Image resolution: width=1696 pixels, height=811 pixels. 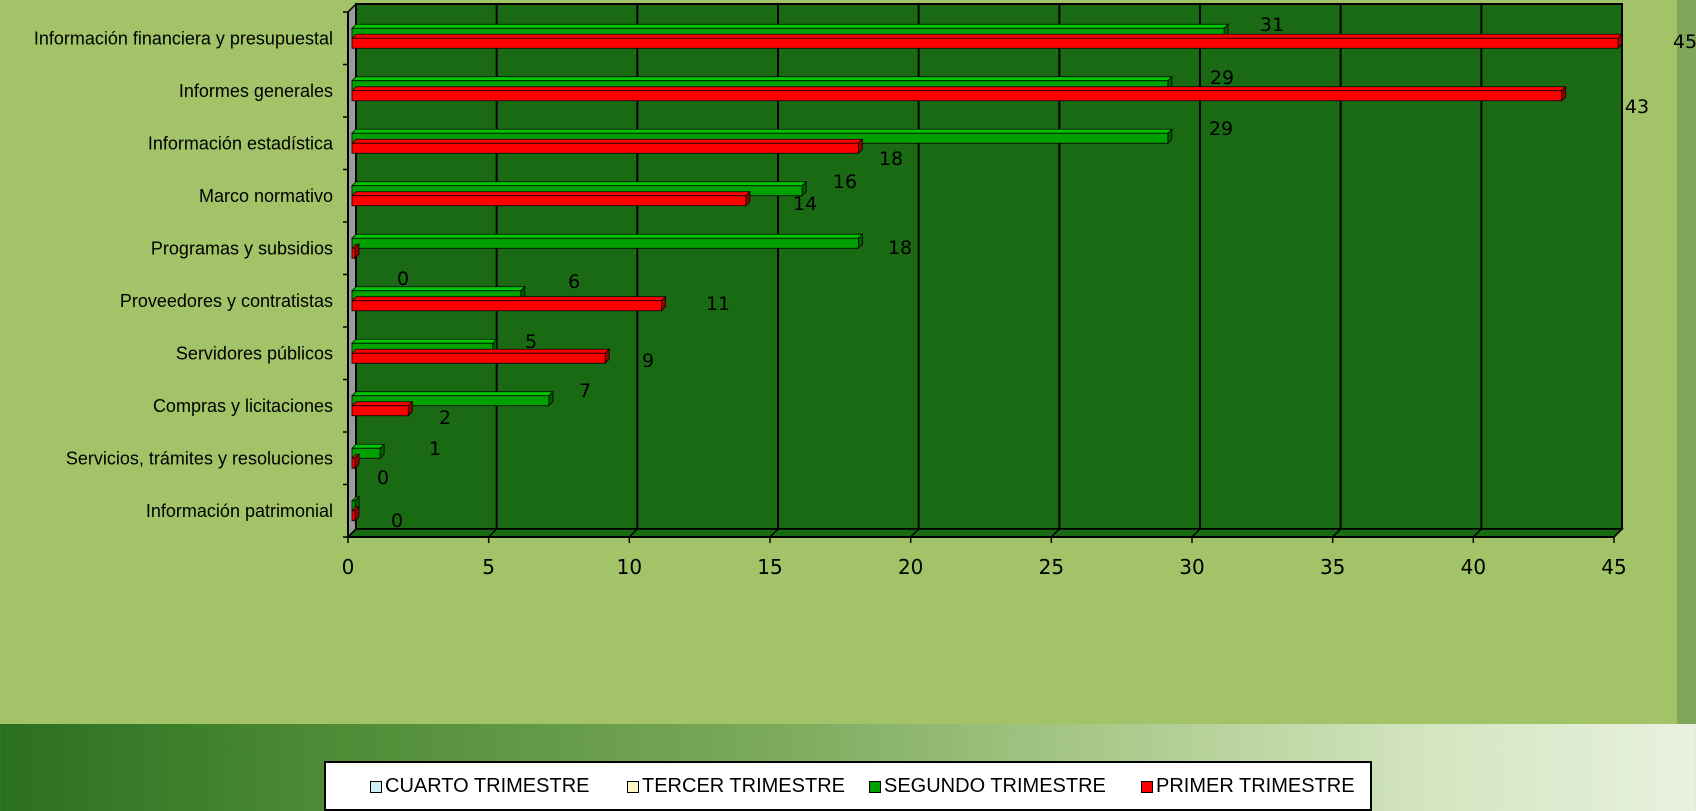 What do you see at coordinates (242, 248) in the screenshot?
I see `category-label: Programas y subsidios` at bounding box center [242, 248].